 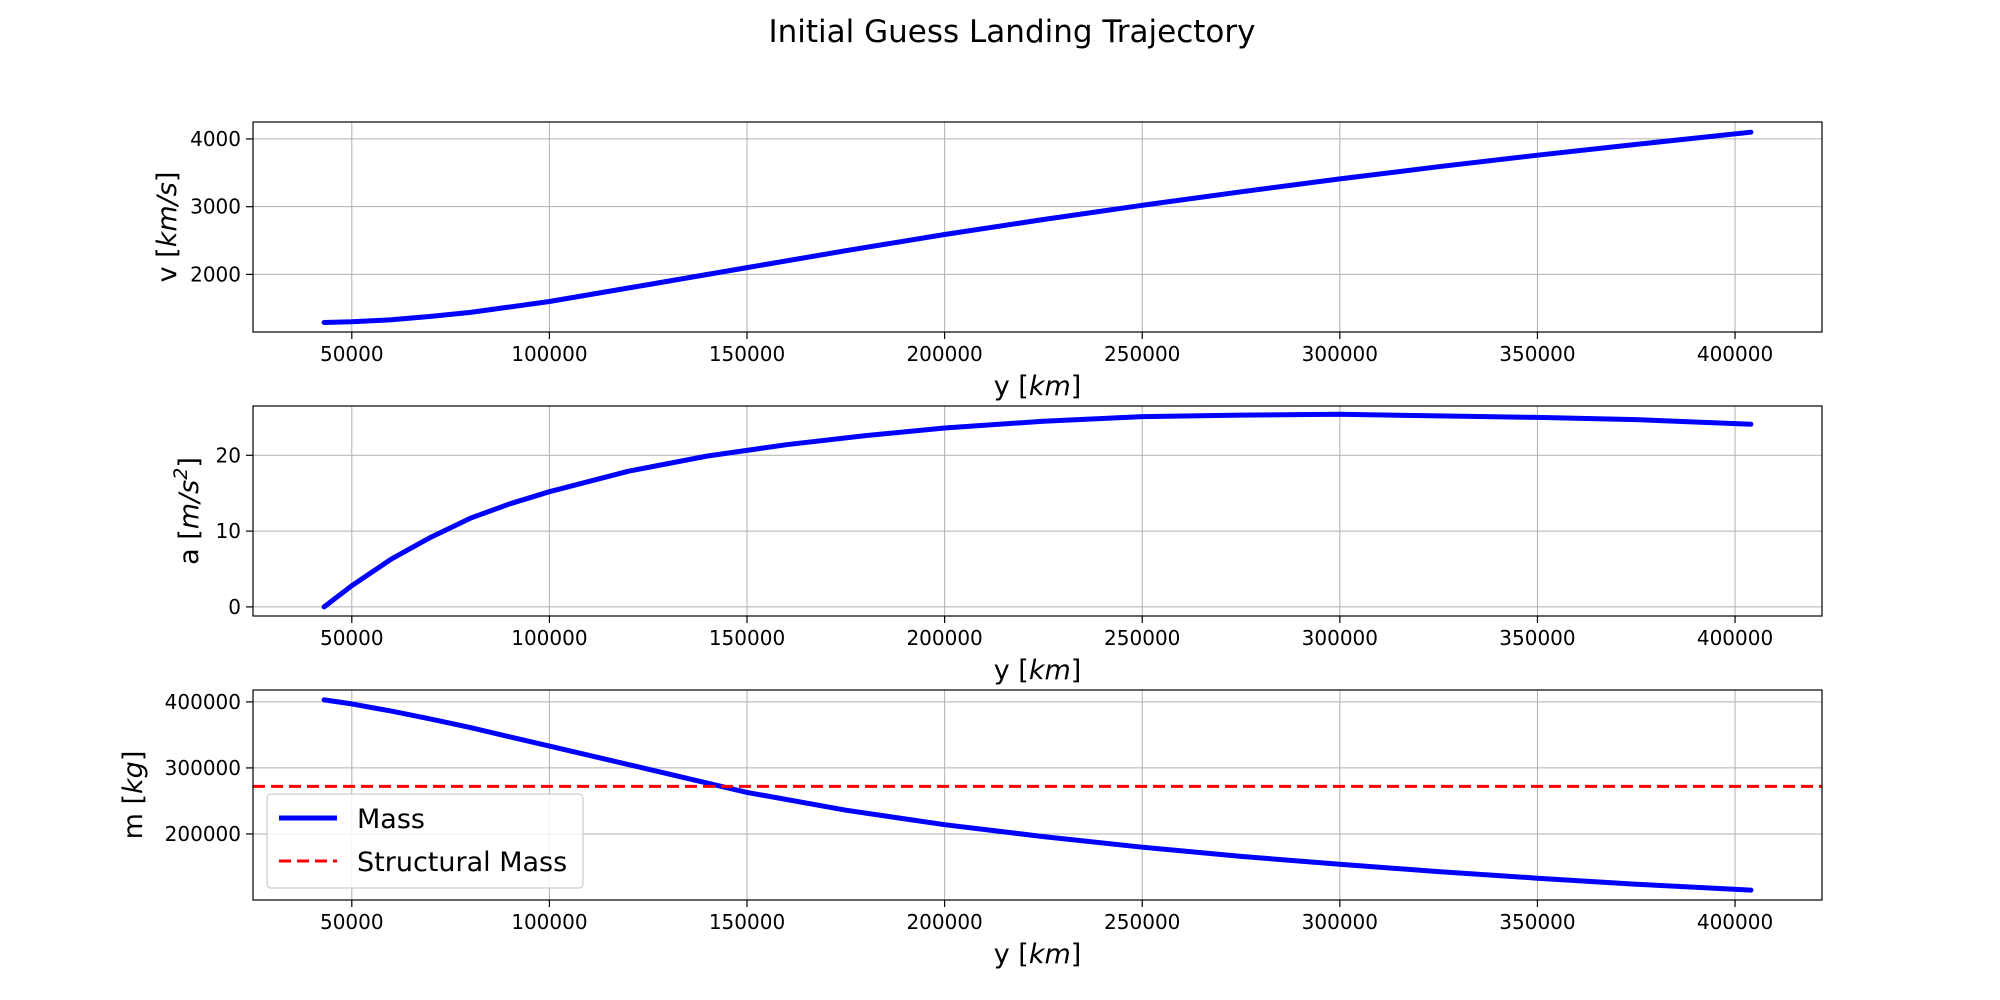 What do you see at coordinates (187, 511) in the screenshot?
I see `y-axis-label: a [m/s2]` at bounding box center [187, 511].